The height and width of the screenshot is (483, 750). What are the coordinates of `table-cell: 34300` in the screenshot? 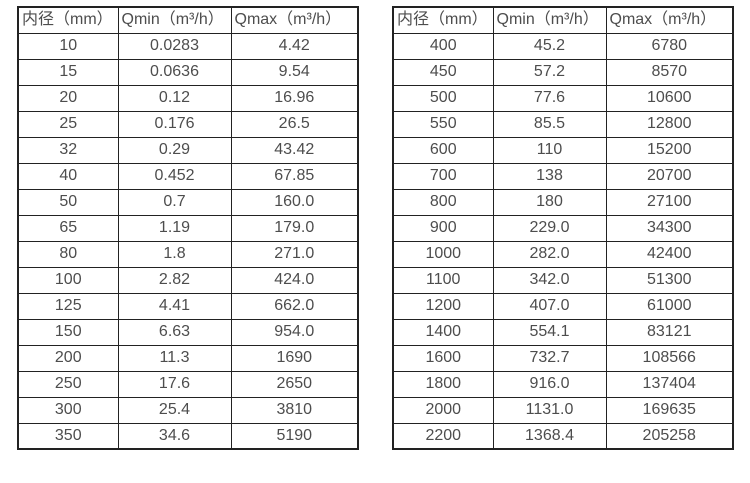 It's located at (669, 228).